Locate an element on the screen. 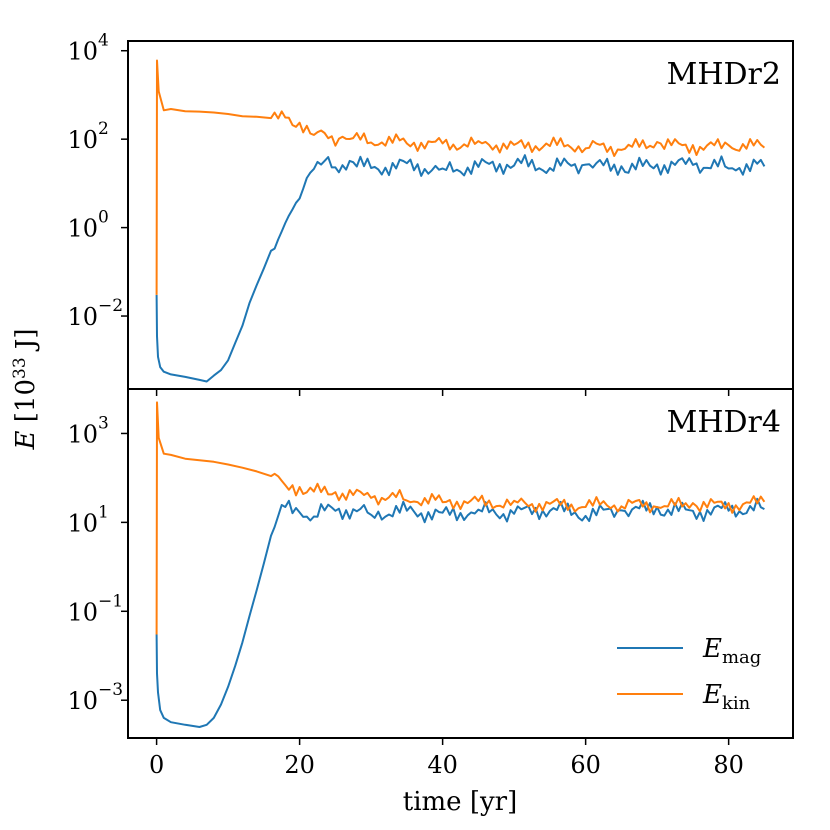 The height and width of the screenshot is (830, 830). y-tick-exponent: 1 is located at coordinates (103, 512).